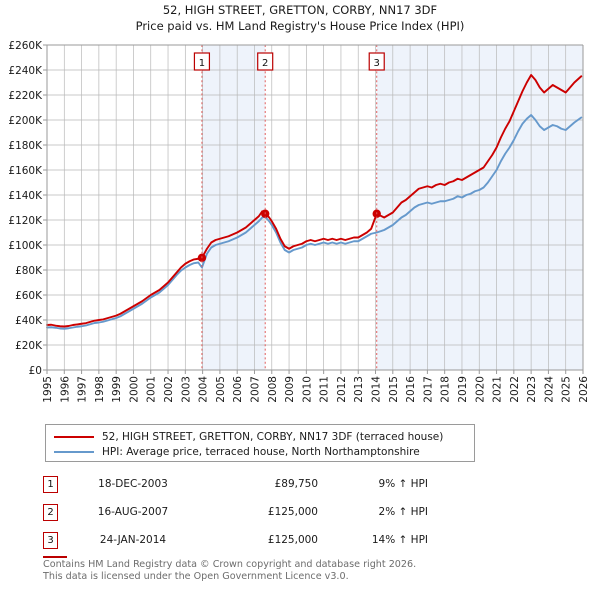 The height and width of the screenshot is (590, 600). I want to click on event-delta-1: 9% ↑ HPI, so click(403, 484).